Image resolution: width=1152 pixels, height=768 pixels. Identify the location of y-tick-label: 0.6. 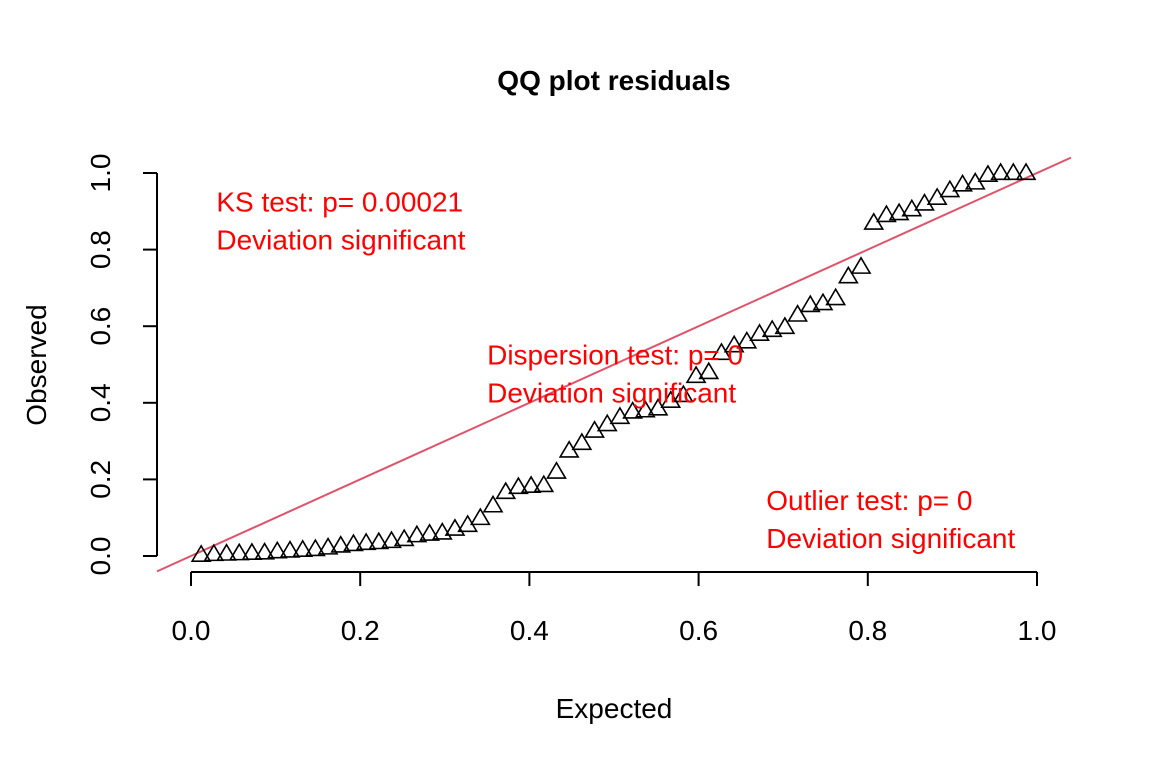
(100, 326).